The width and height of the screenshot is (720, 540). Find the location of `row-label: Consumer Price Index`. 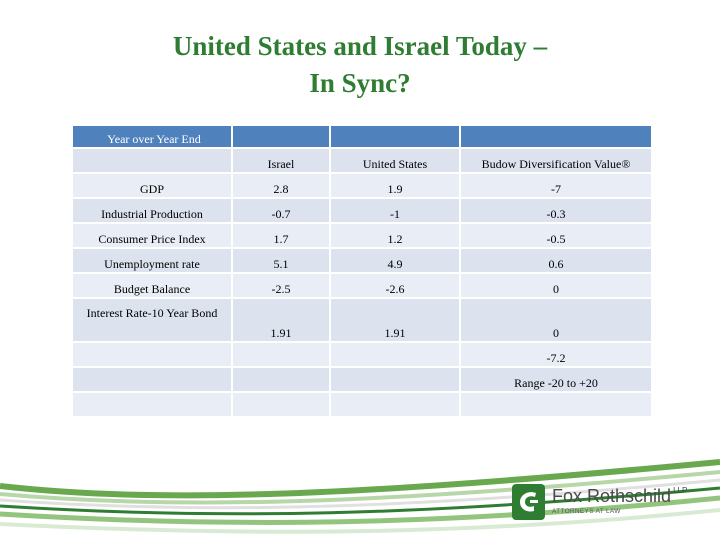

row-label: Consumer Price Index is located at coordinates (152, 235).